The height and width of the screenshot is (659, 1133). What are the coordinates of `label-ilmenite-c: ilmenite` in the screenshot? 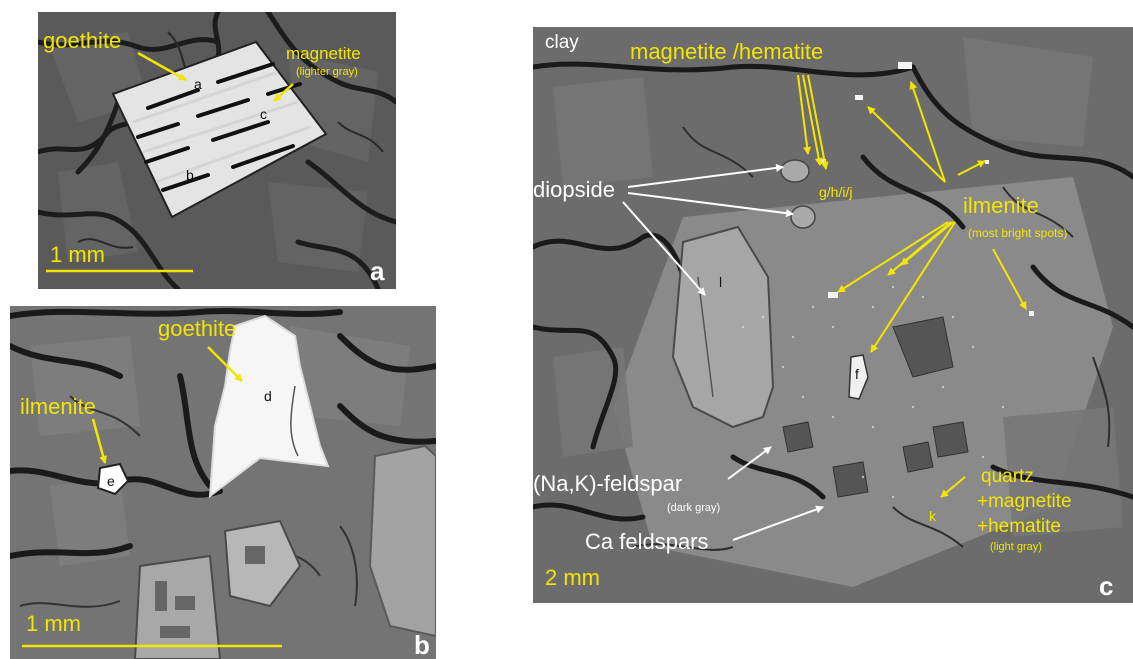 It's located at (1001, 205).